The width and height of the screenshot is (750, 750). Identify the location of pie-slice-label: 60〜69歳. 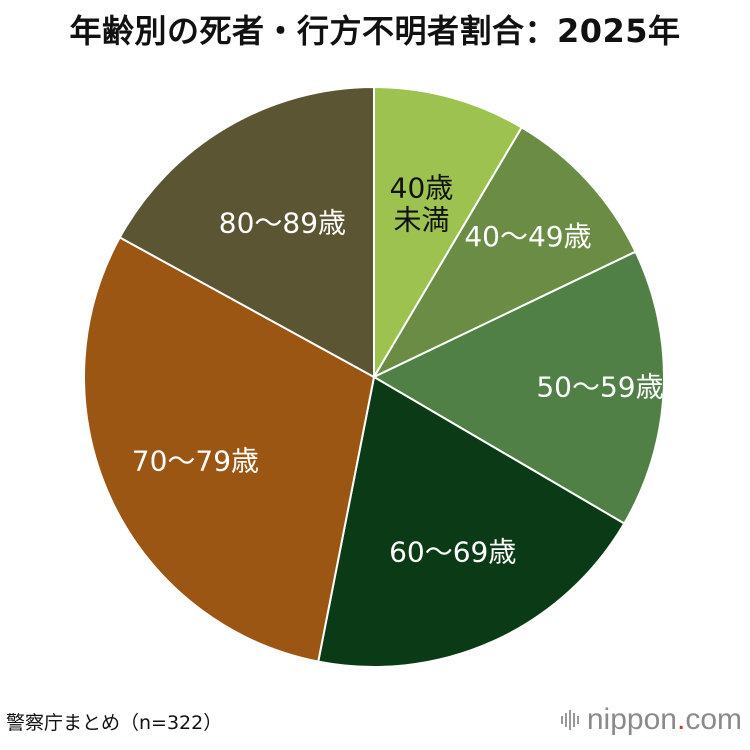
(452, 552).